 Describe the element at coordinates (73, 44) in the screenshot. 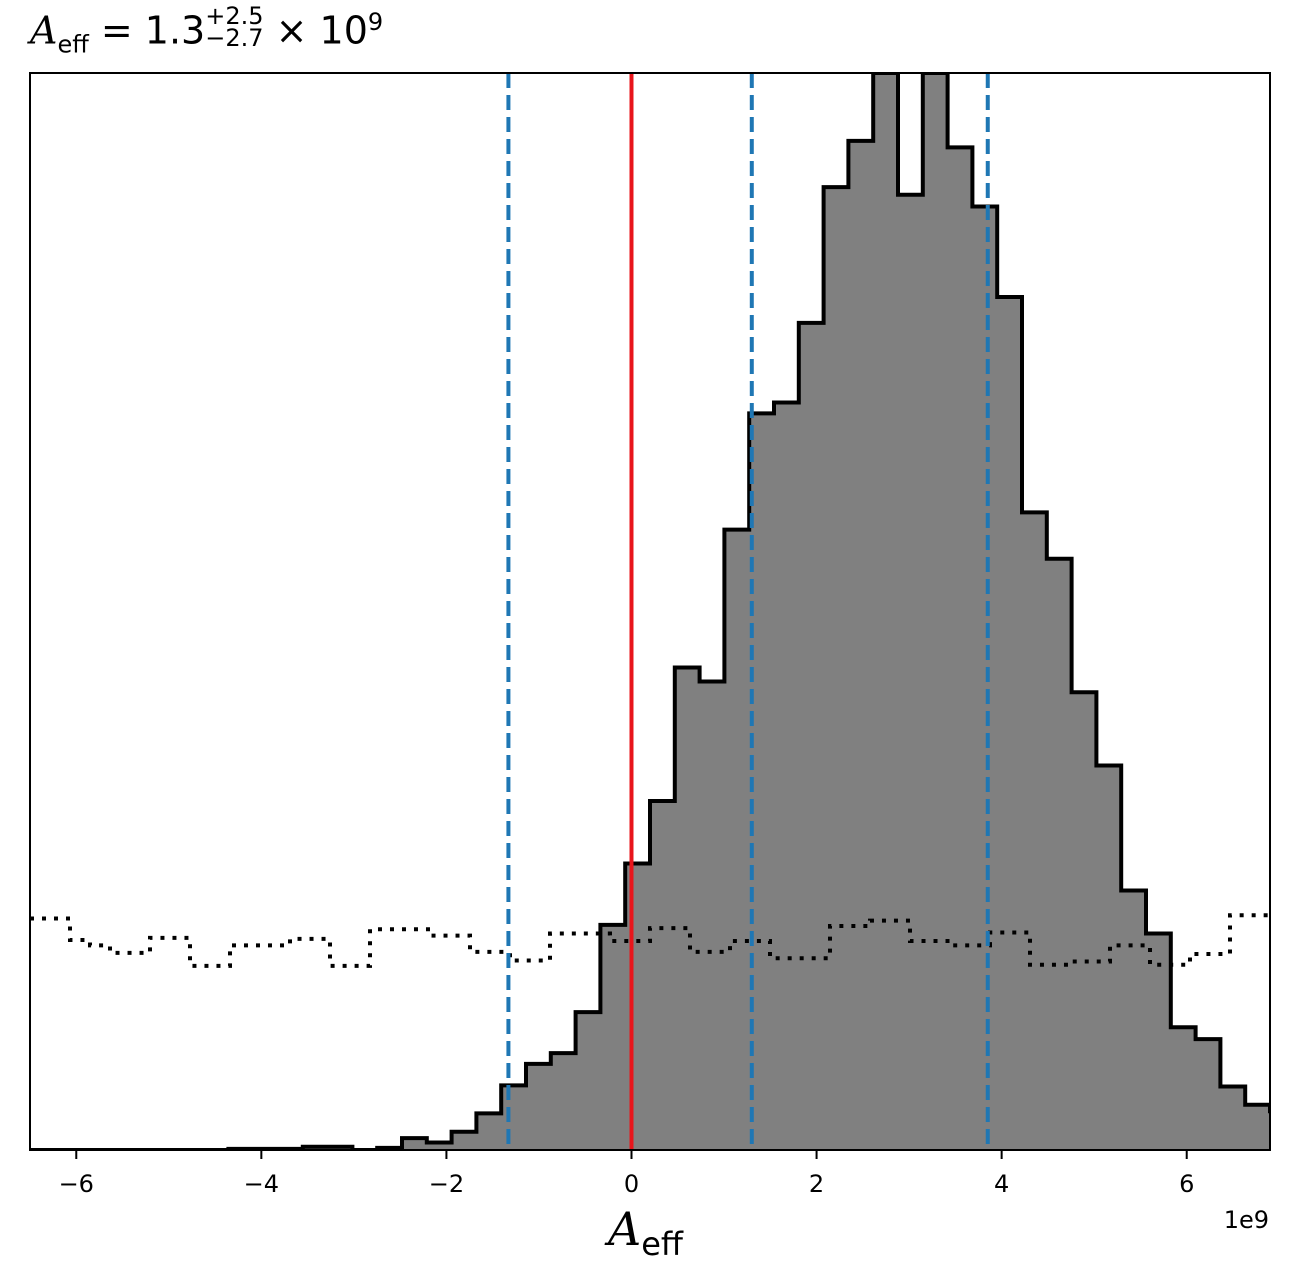

I see `title-subscript: eff` at that location.